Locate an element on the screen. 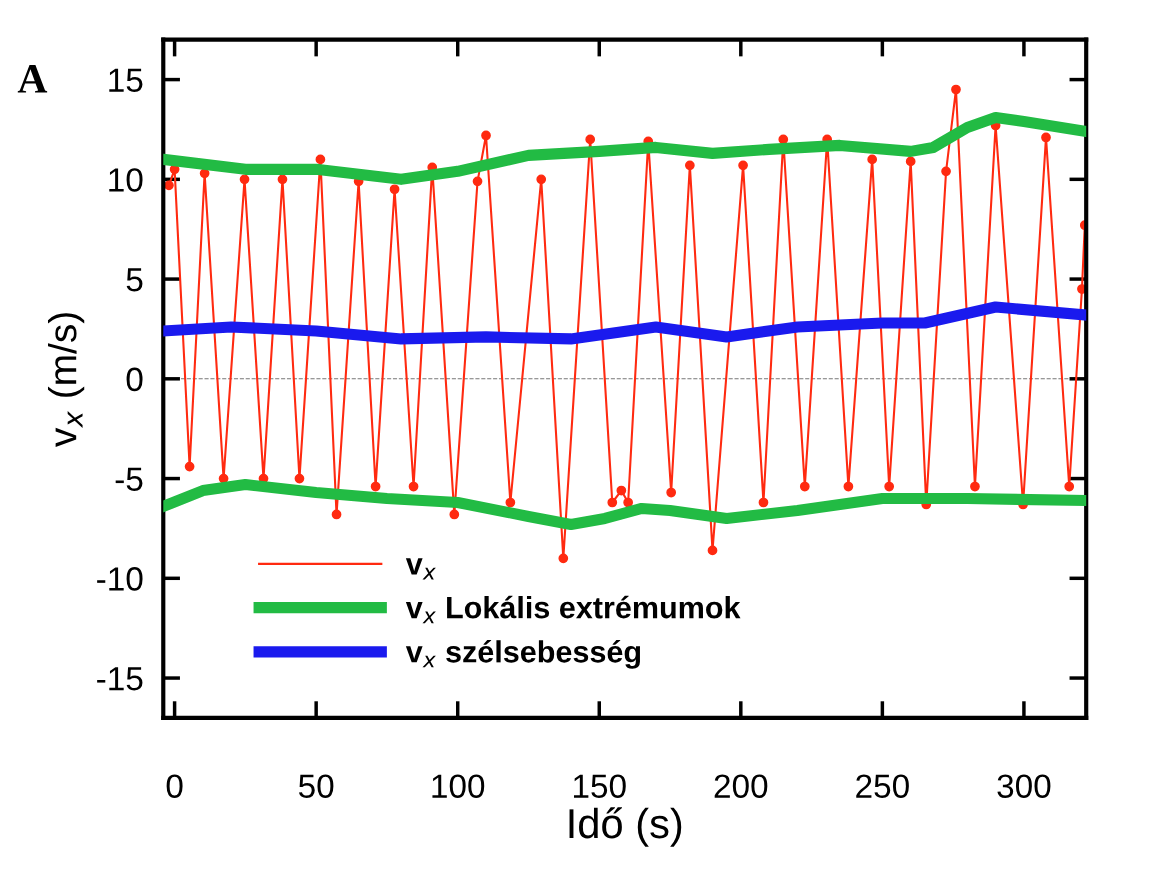  y-tick-label: 15 is located at coordinates (126, 80).